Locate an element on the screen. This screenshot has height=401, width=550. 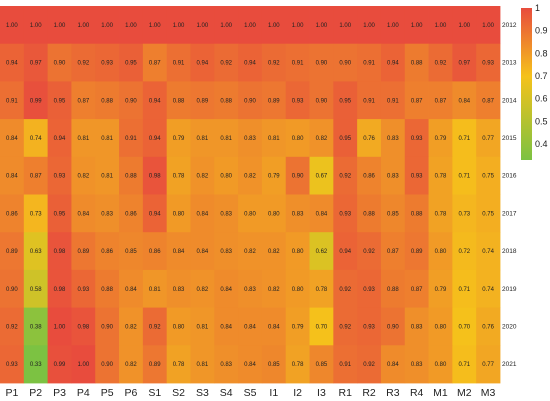
cell-value-label: 0.99 is located at coordinates (36, 101).